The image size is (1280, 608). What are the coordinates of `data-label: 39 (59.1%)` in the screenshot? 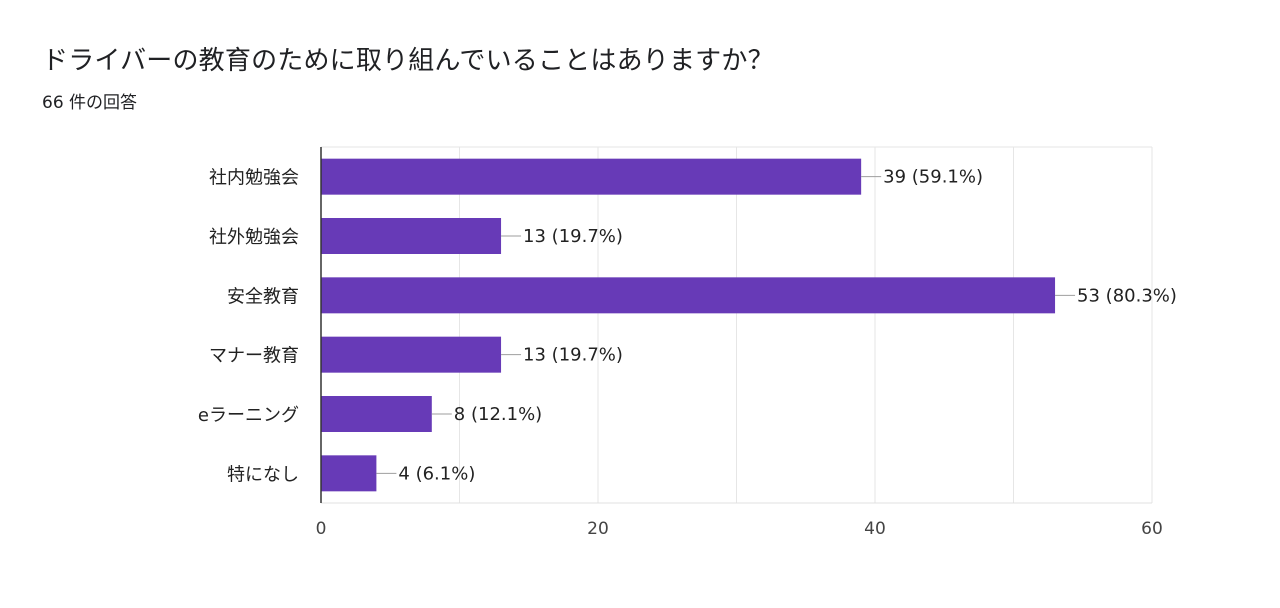 It's located at (933, 177).